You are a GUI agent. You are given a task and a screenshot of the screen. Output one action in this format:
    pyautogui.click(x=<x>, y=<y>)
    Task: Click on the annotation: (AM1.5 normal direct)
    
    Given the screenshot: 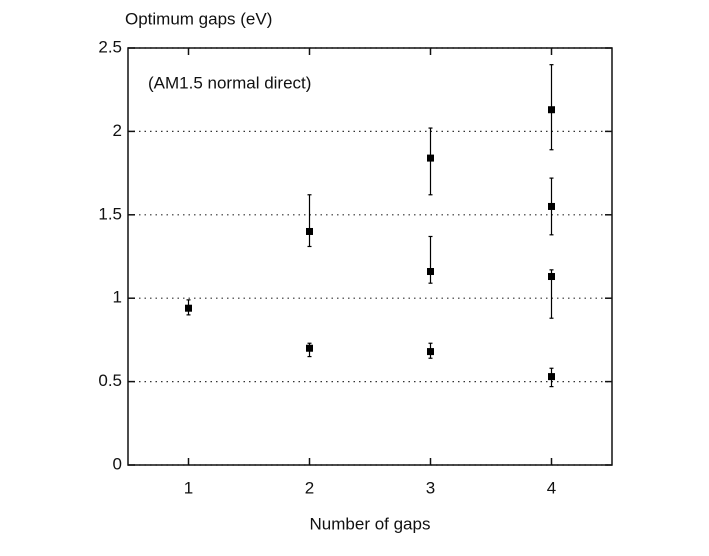 What is the action you would take?
    pyautogui.click(x=229, y=82)
    